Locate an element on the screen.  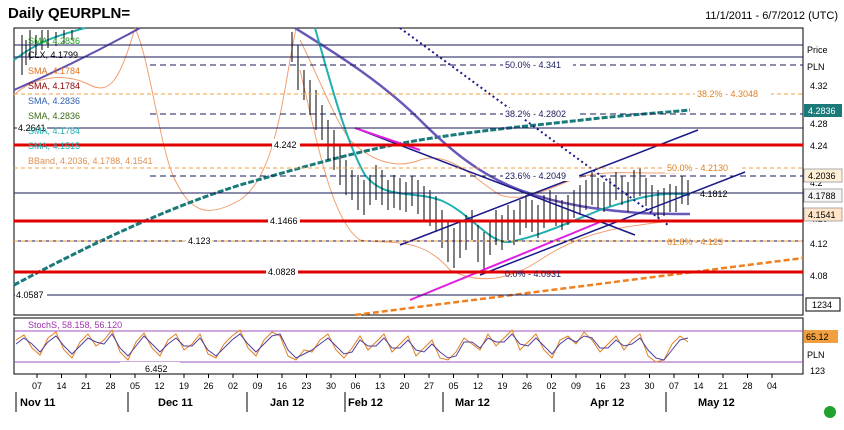
fib-label-0: 0.0% - 4.0931 is located at coordinates (533, 274).